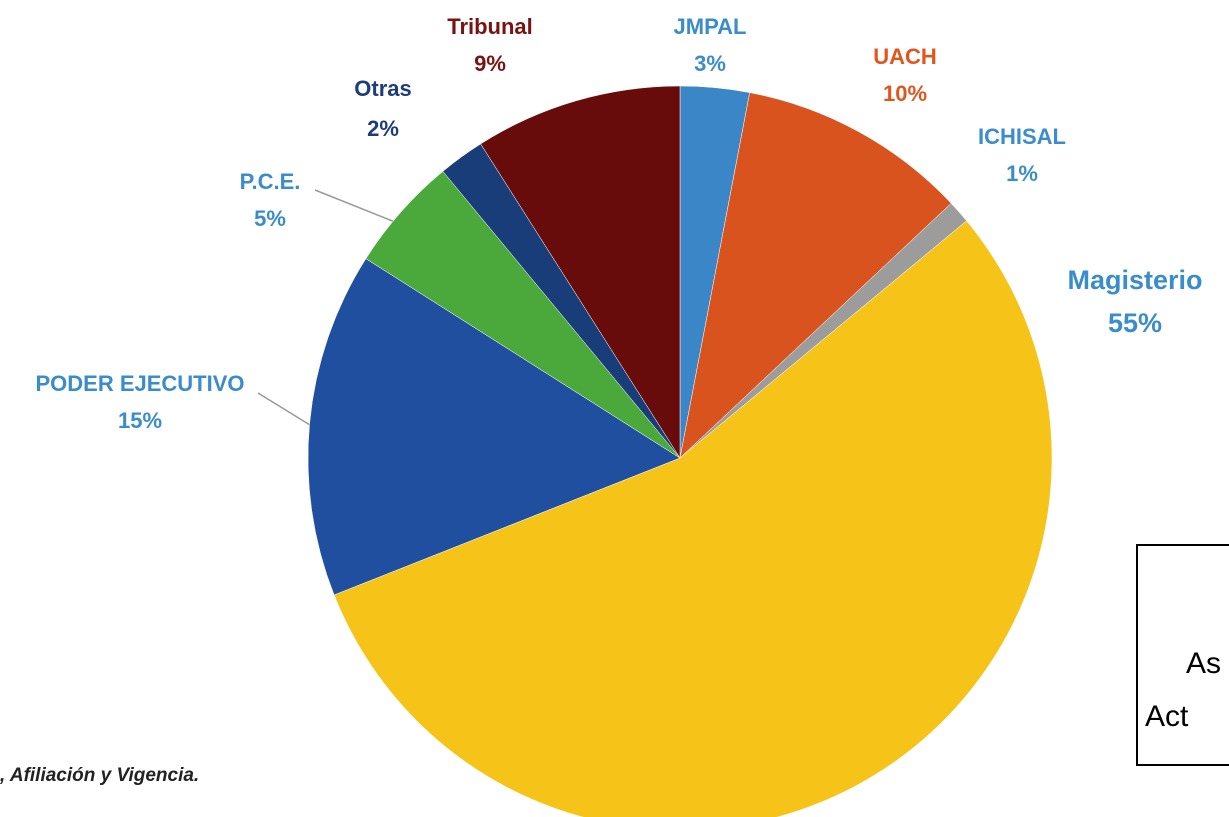 This screenshot has height=817, width=1229. I want to click on slice-label: JMPAL, so click(710, 26).